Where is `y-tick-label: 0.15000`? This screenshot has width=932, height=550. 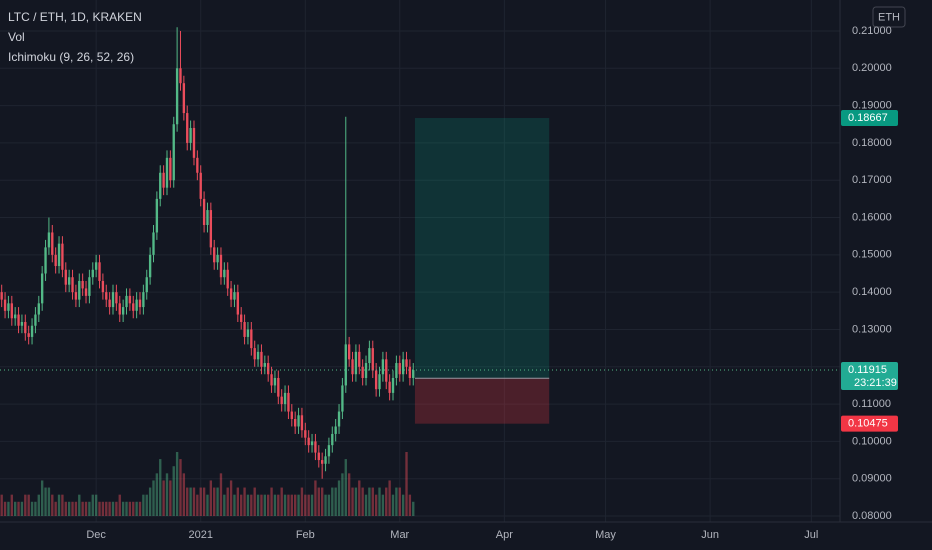 y-tick-label: 0.15000 is located at coordinates (872, 255).